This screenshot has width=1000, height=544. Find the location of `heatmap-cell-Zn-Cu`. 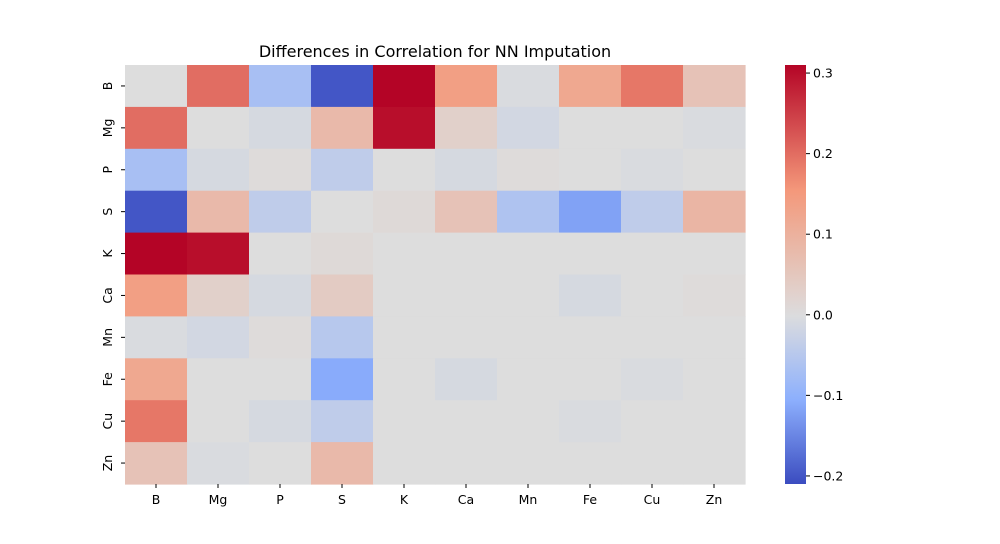

heatmap-cell-Zn-Cu is located at coordinates (652, 463).